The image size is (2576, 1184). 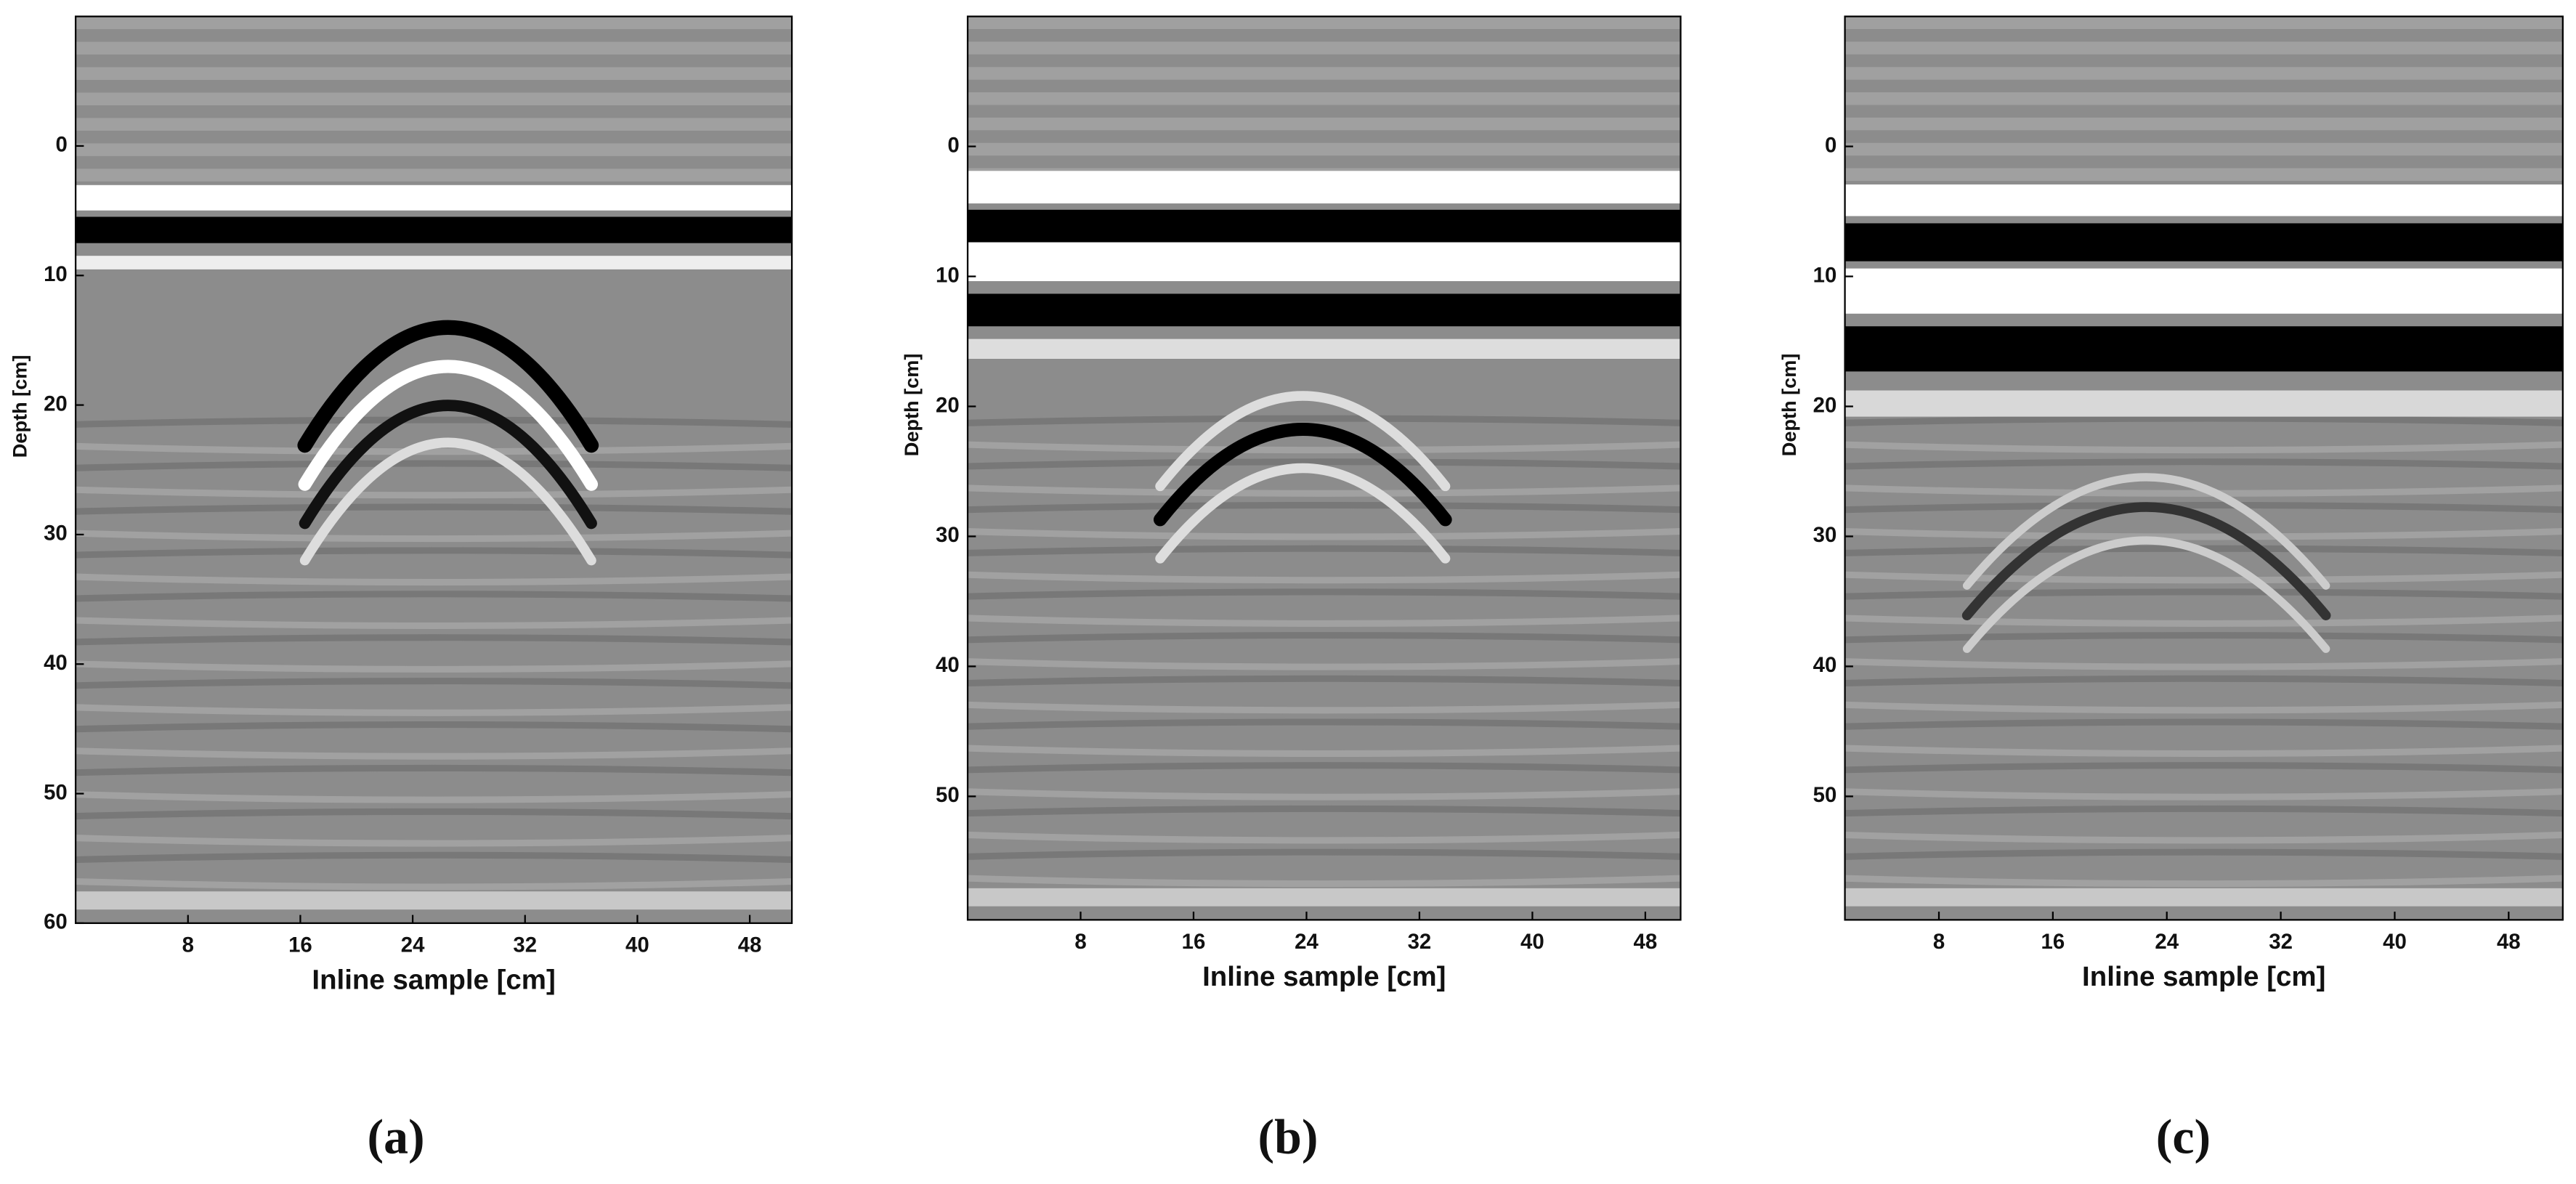 What do you see at coordinates (56, 922) in the screenshot?
I see `y-tick-label: 60` at bounding box center [56, 922].